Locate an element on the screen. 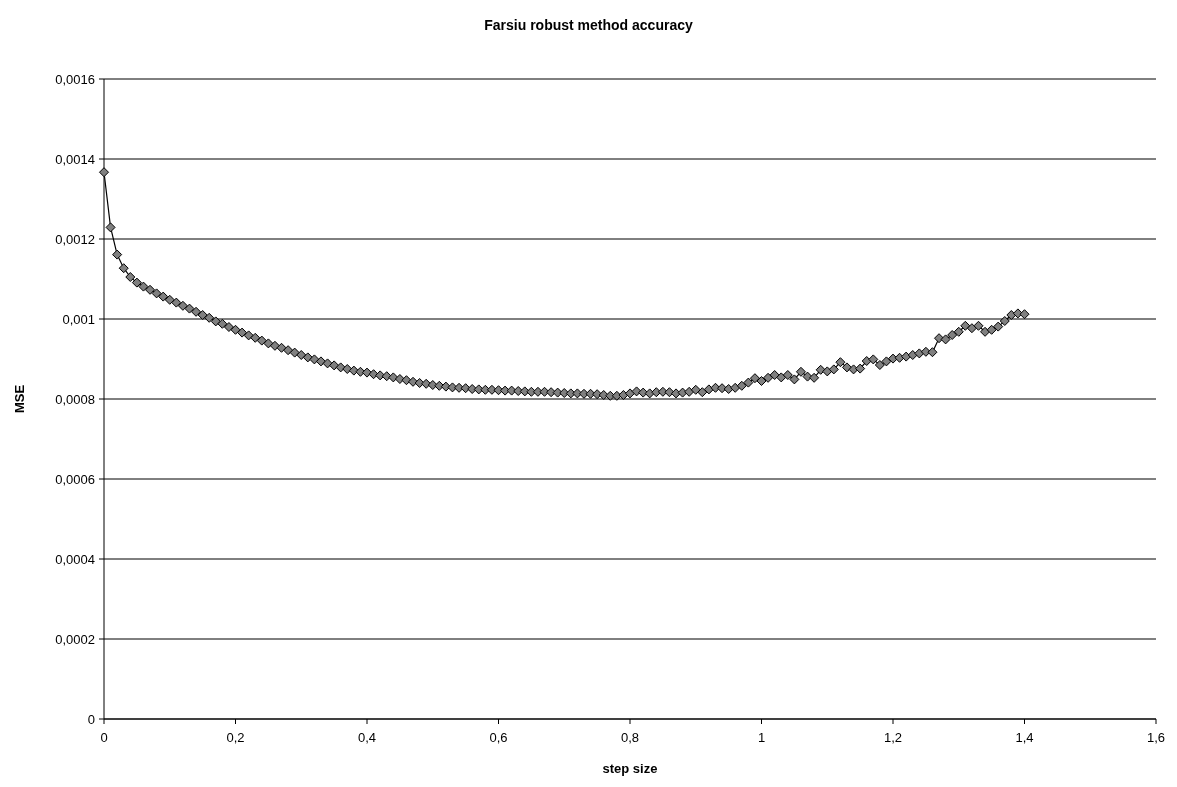 The image size is (1177, 787). x-tick-label: 0 is located at coordinates (104, 737).